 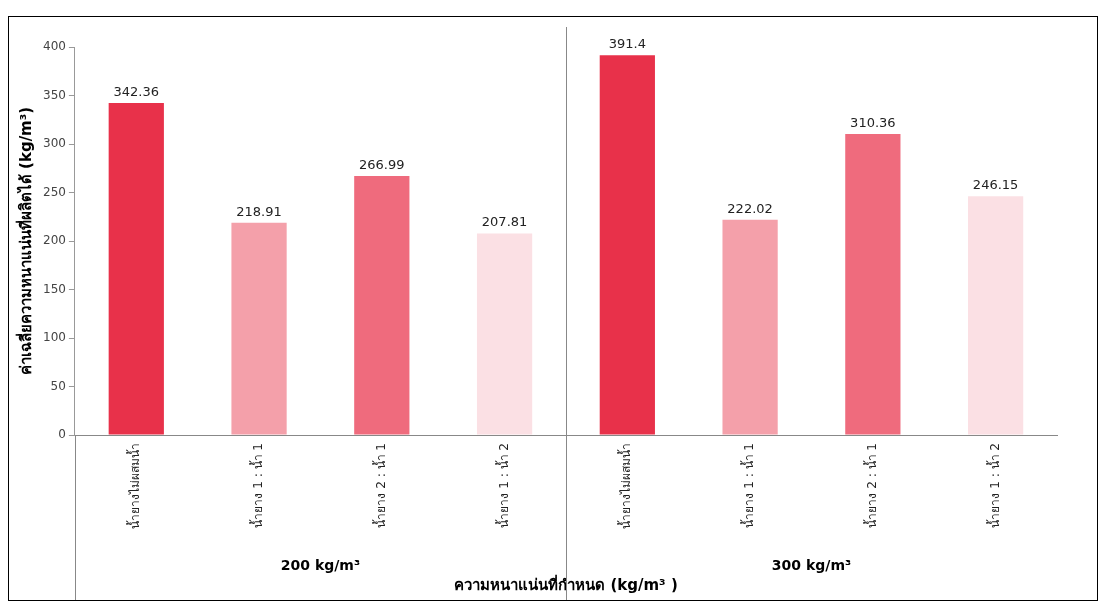 I want to click on y-tick-label: 0, so click(x=62, y=434).